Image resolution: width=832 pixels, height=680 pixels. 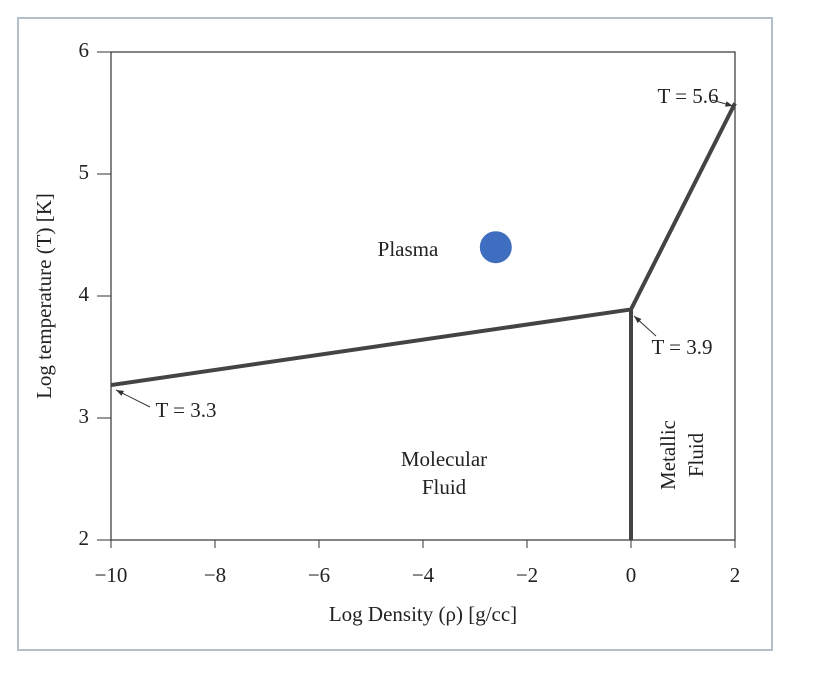 I want to click on y-tick-label: 4, so click(x=84, y=294).